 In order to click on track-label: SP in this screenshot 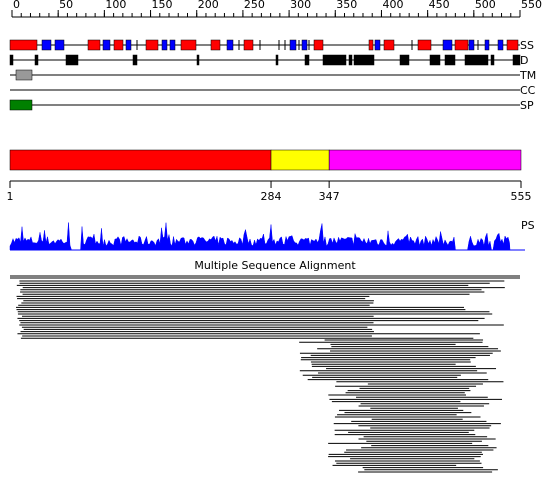, I will do `click(527, 105)`.